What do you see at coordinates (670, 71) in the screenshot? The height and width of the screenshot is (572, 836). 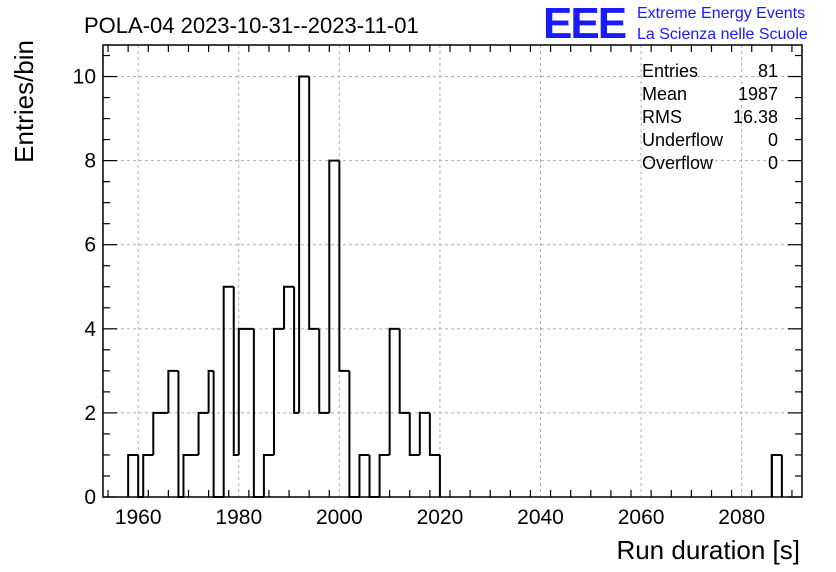 I see `stats-label: Entries` at bounding box center [670, 71].